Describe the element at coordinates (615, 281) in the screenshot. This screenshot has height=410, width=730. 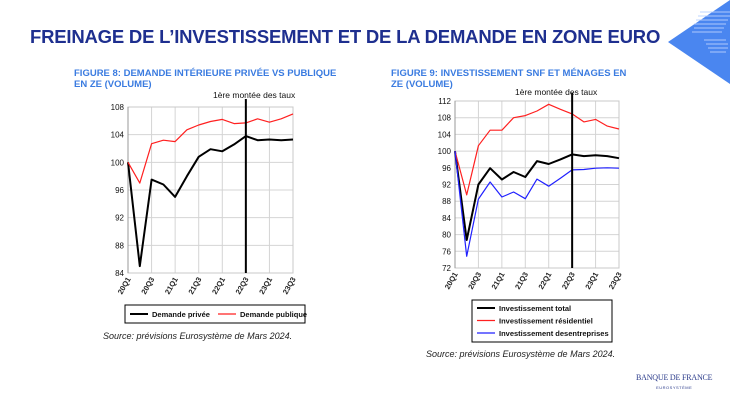
I see `x-tick-label: 23Q3` at that location.